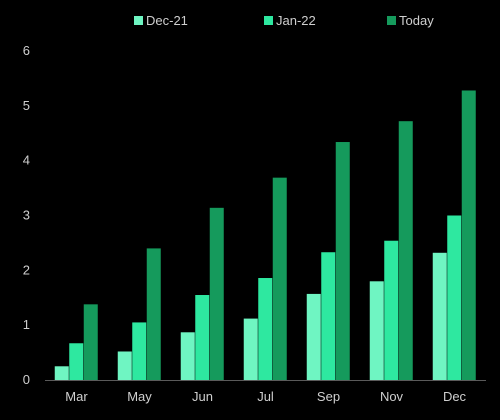 This screenshot has width=500, height=420. Describe the element at coordinates (26, 50) in the screenshot. I see `y-tick-label: 6` at that location.